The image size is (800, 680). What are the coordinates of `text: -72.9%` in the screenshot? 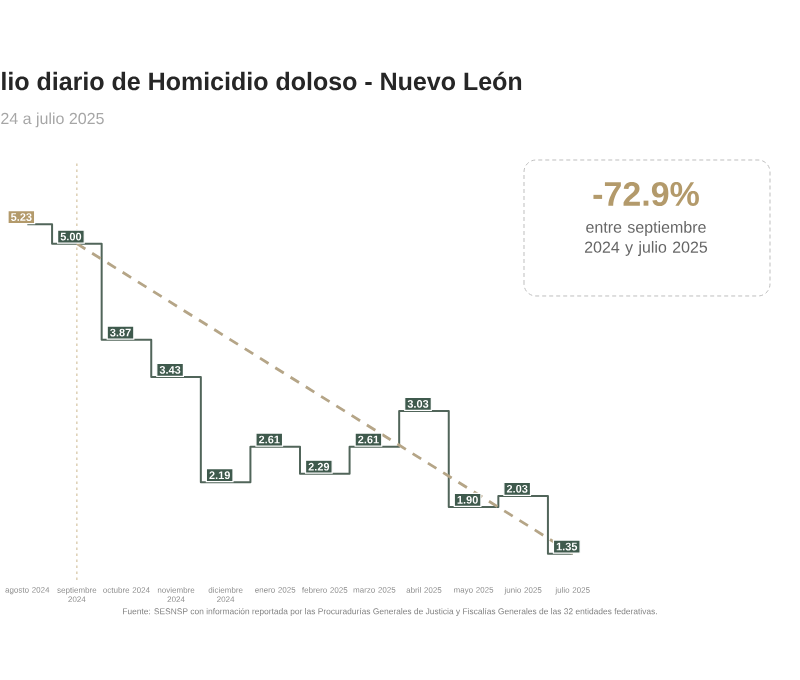 It's located at (646, 194).